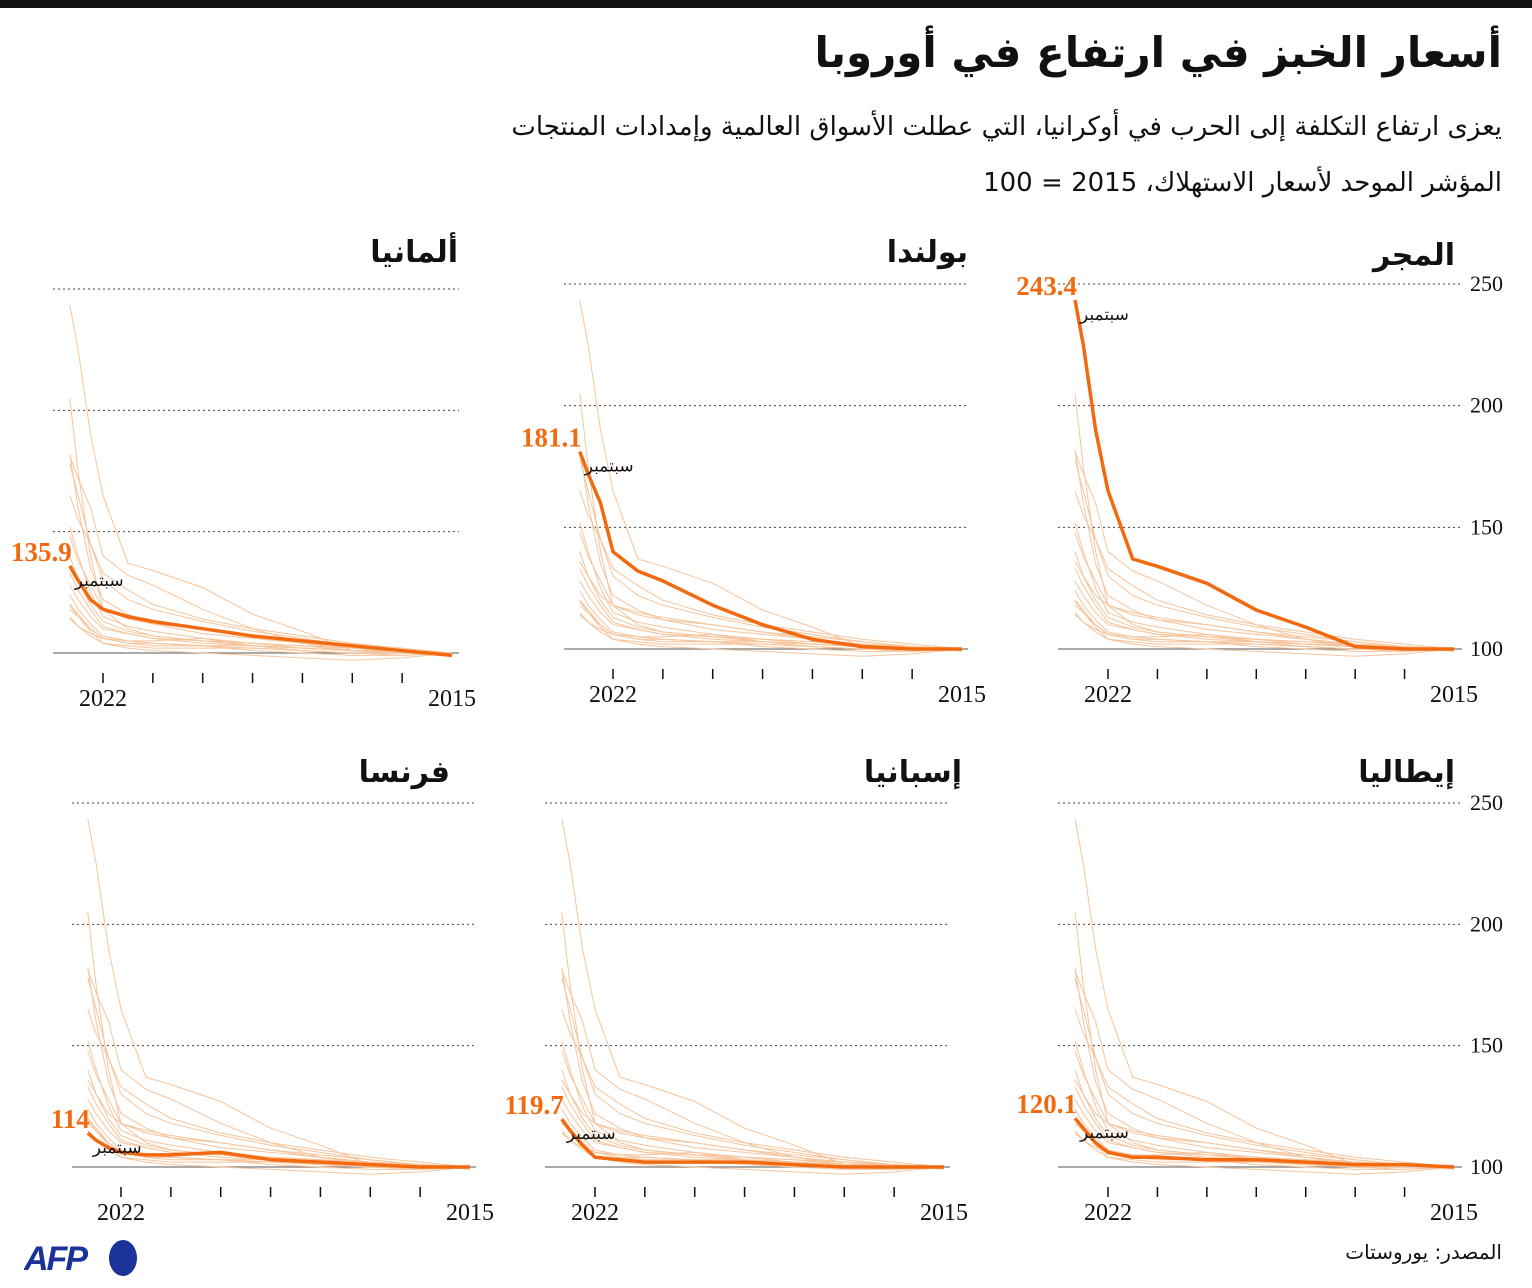  What do you see at coordinates (414, 251) in the screenshot?
I see `panel-title: ألمانيا` at bounding box center [414, 251].